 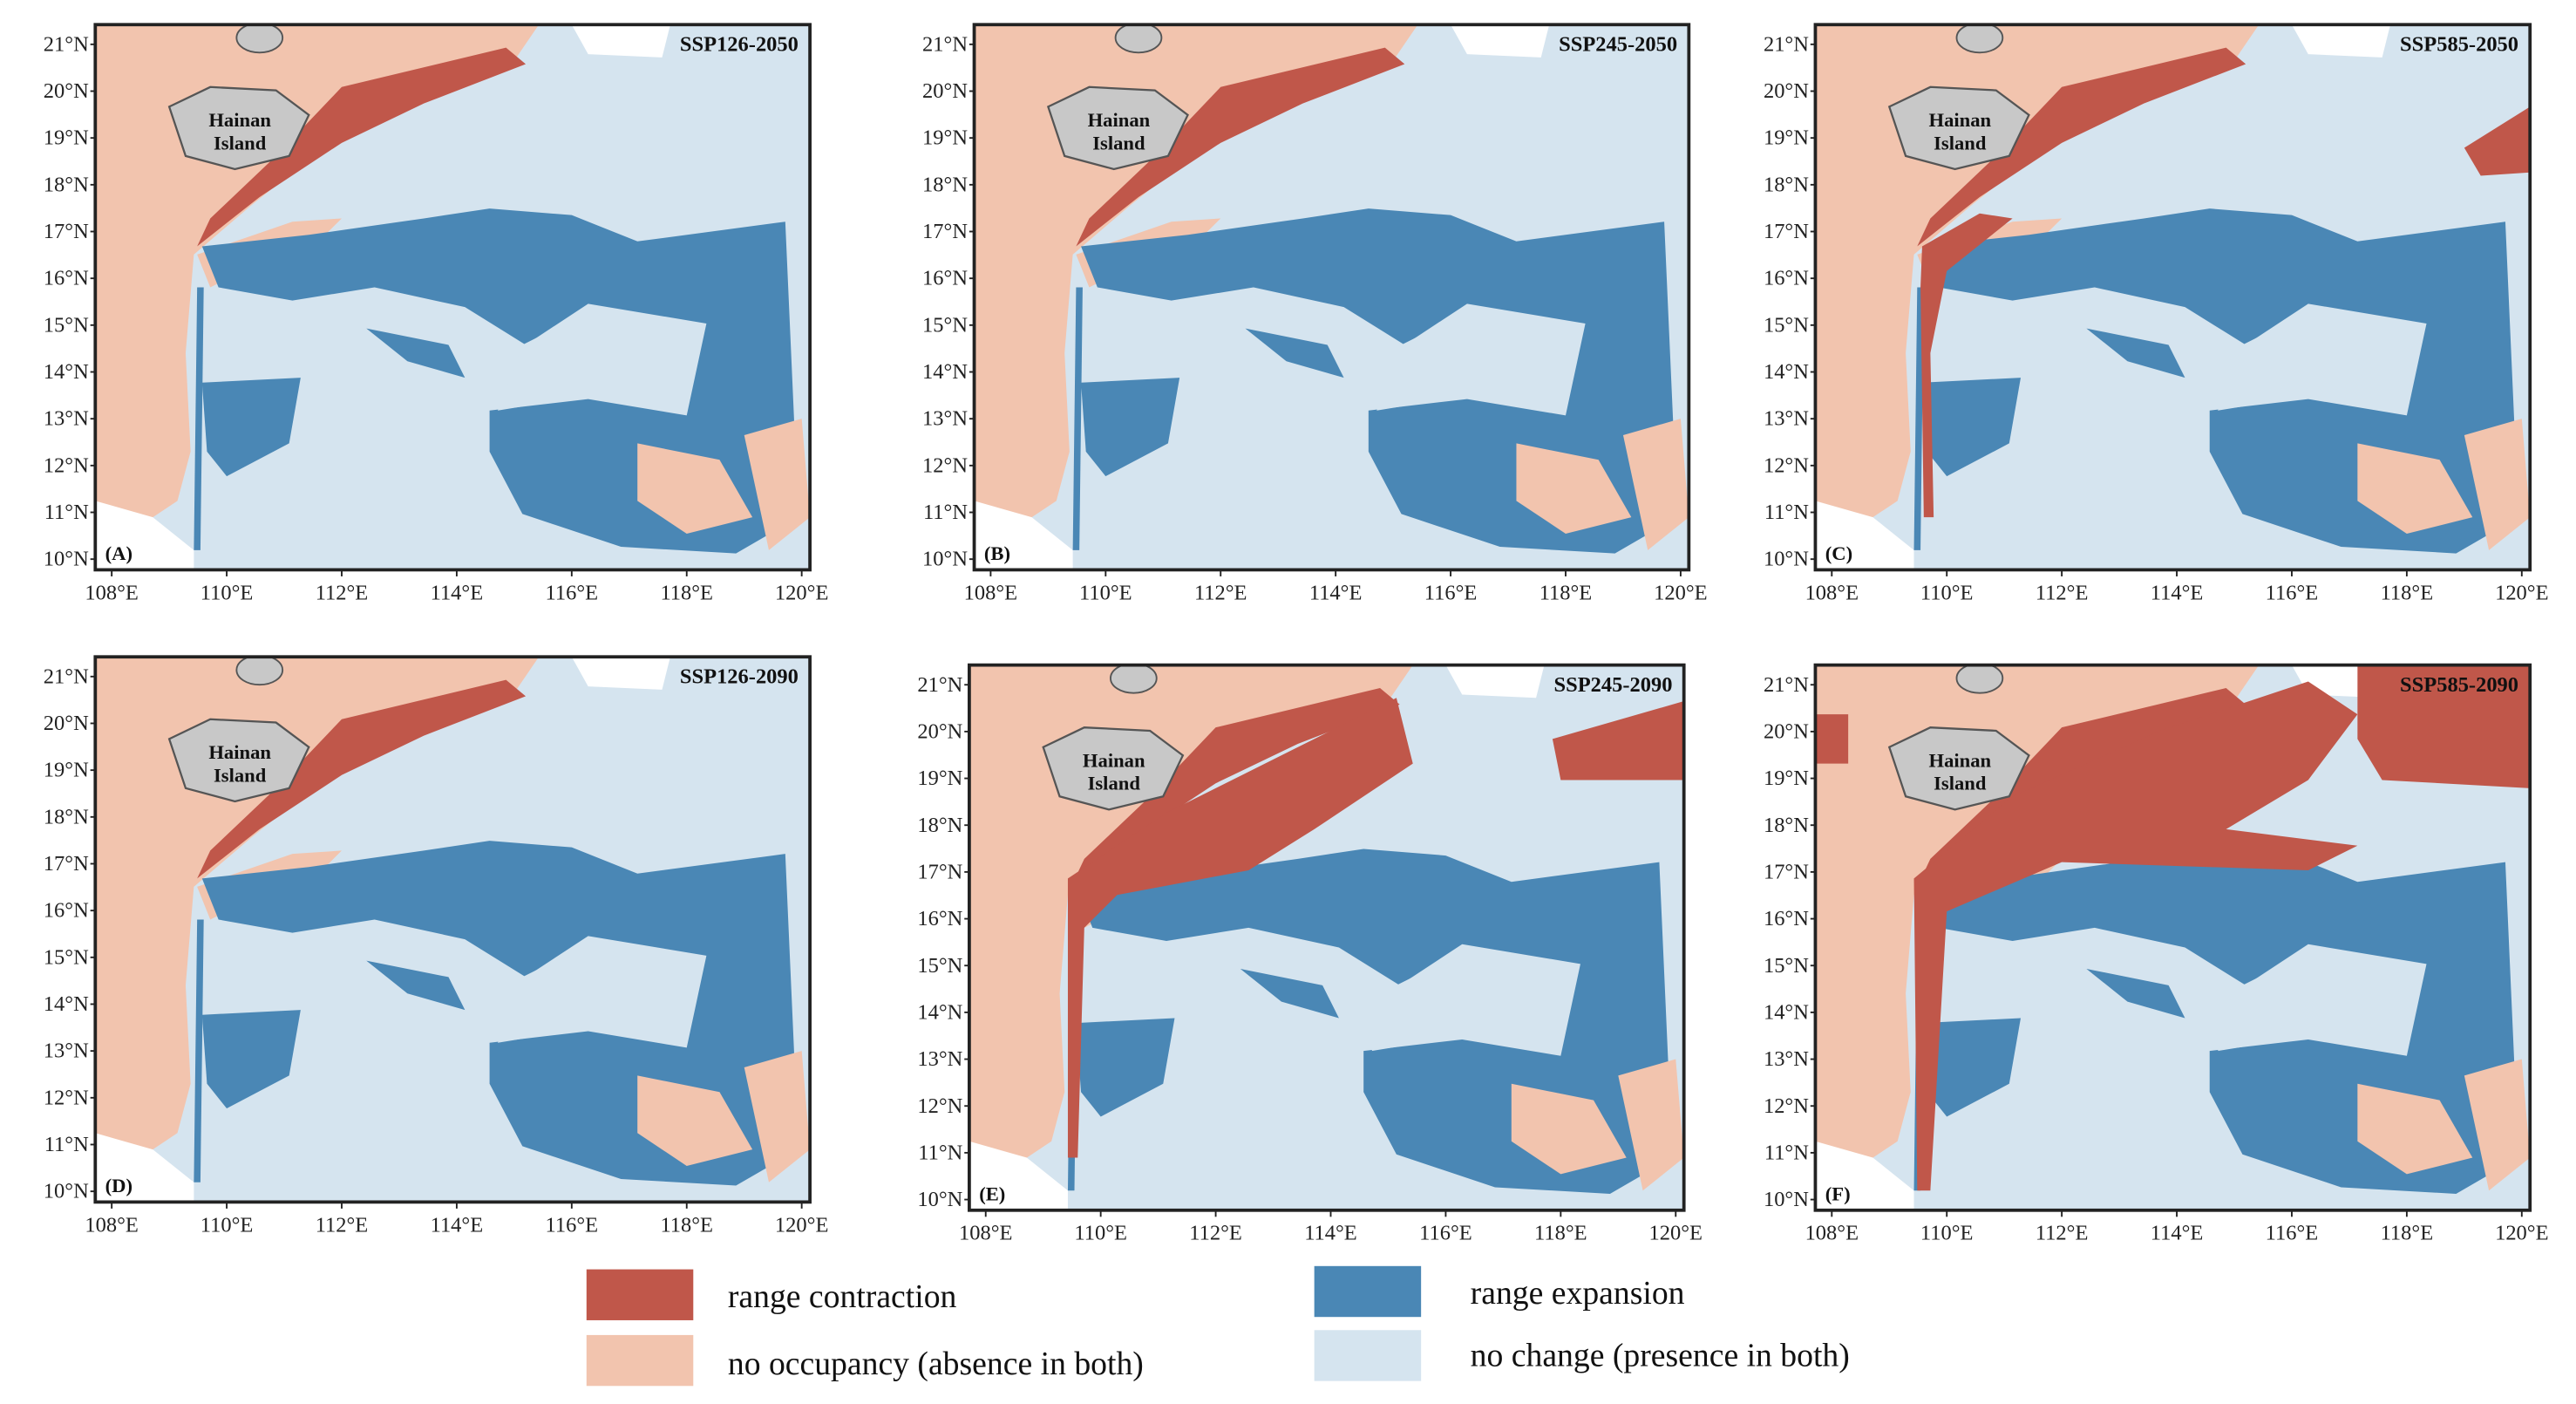 What do you see at coordinates (992, 1194) in the screenshot?
I see `panel-letter: (E)` at bounding box center [992, 1194].